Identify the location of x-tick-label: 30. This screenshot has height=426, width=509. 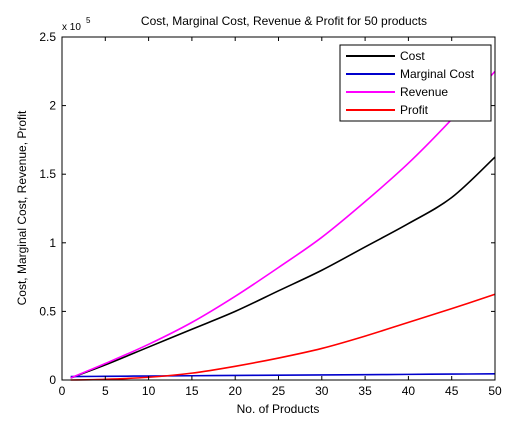
(322, 391).